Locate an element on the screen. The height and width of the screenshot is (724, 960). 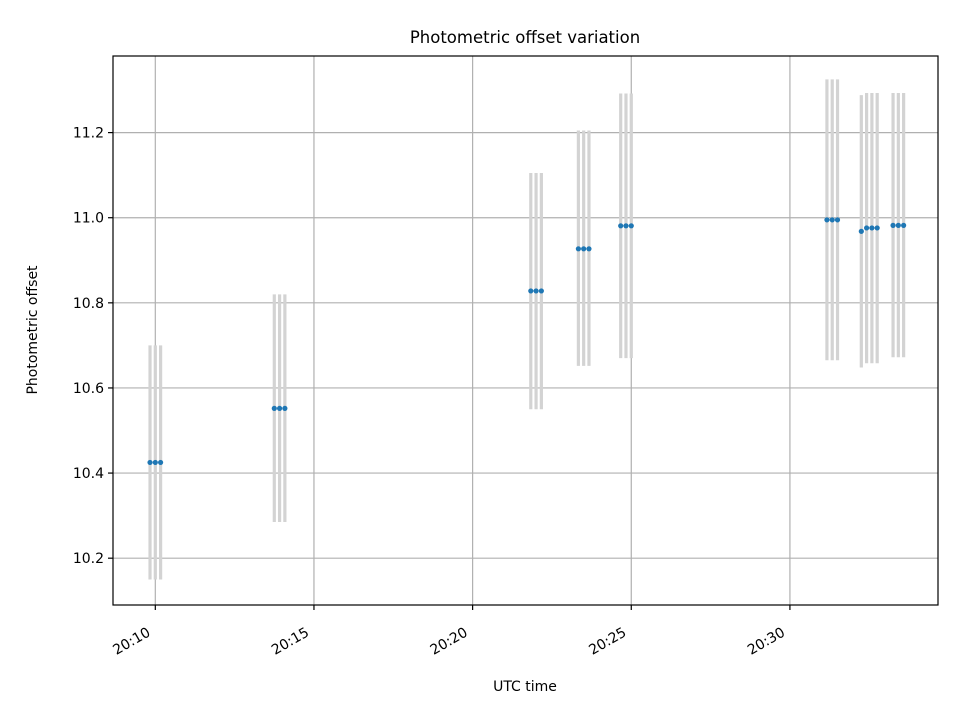
chart-title: Photometric offset variation is located at coordinates (525, 37).